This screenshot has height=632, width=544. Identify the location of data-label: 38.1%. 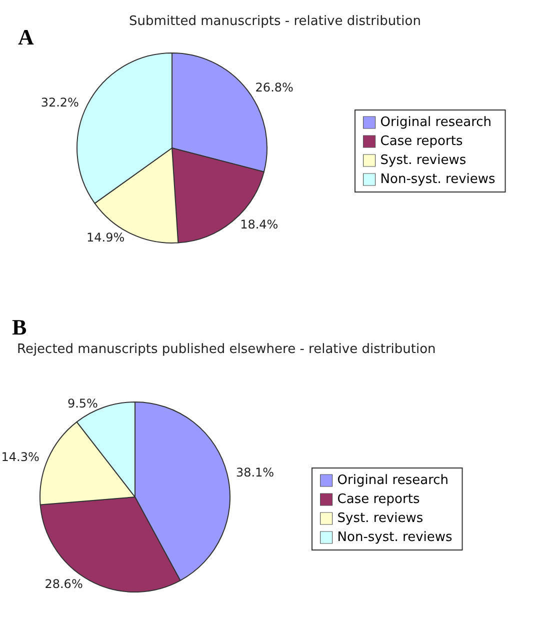
(255, 473).